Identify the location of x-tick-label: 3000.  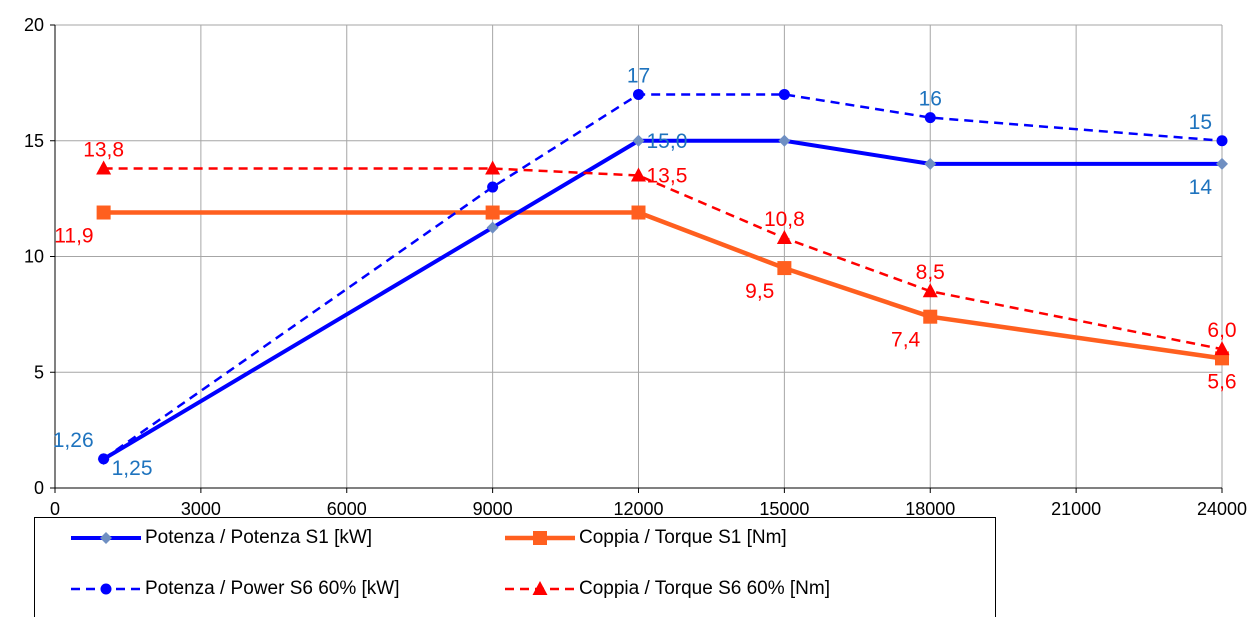
(201, 508).